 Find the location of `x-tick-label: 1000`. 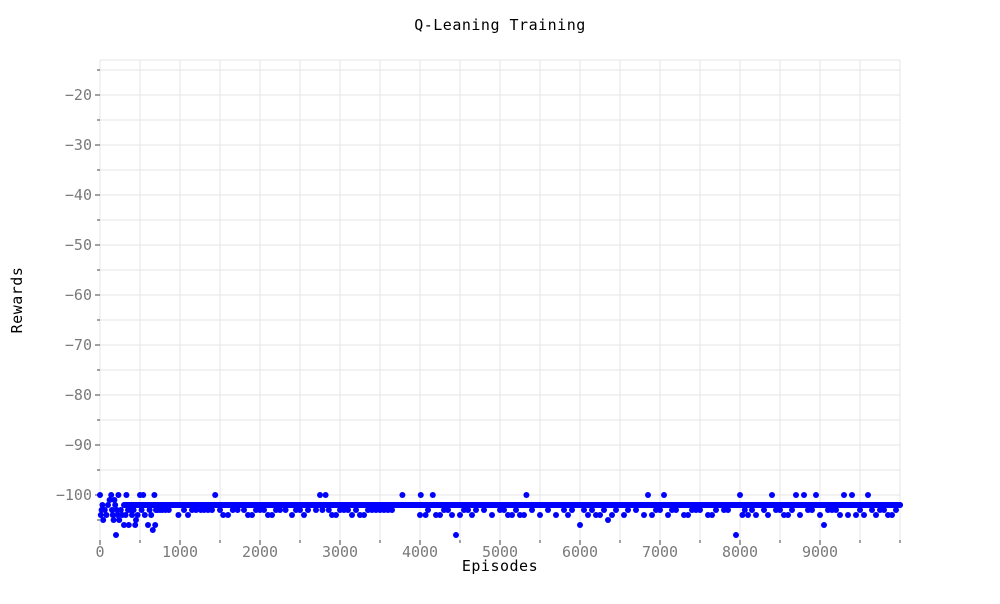

x-tick-label: 1000 is located at coordinates (180, 552).